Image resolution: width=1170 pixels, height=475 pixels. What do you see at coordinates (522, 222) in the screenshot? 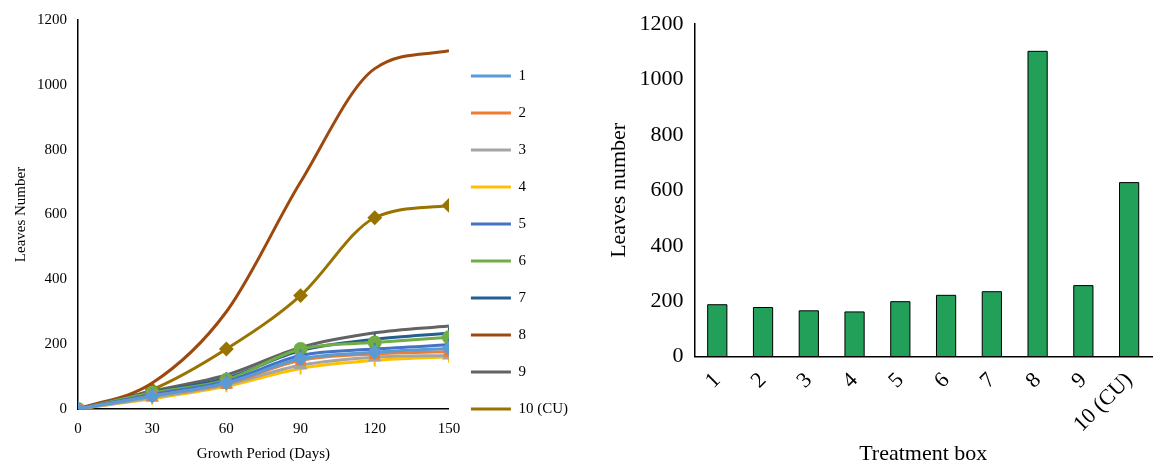
I see `legend-label: 5` at bounding box center [522, 222].